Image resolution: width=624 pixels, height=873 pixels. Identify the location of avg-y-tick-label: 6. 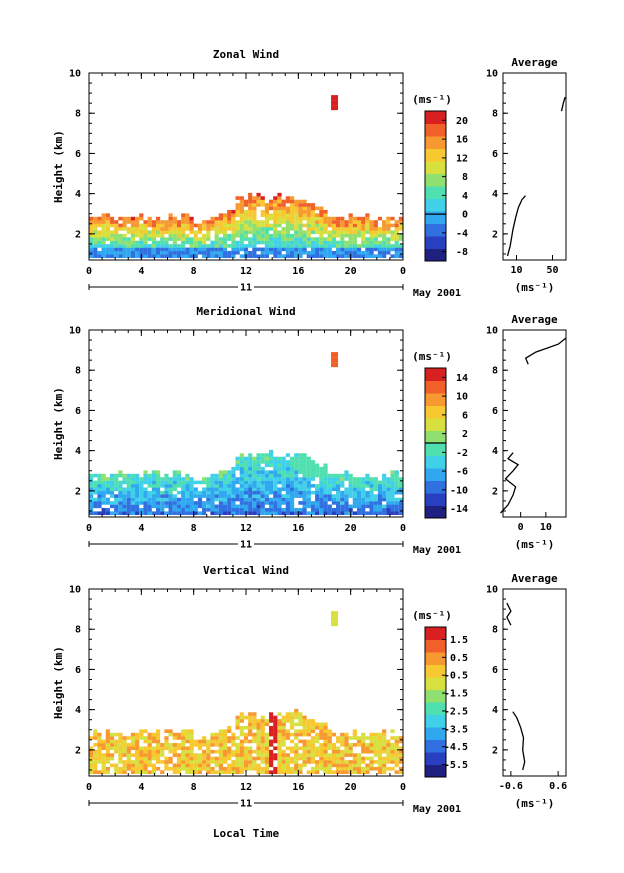
(495, 154).